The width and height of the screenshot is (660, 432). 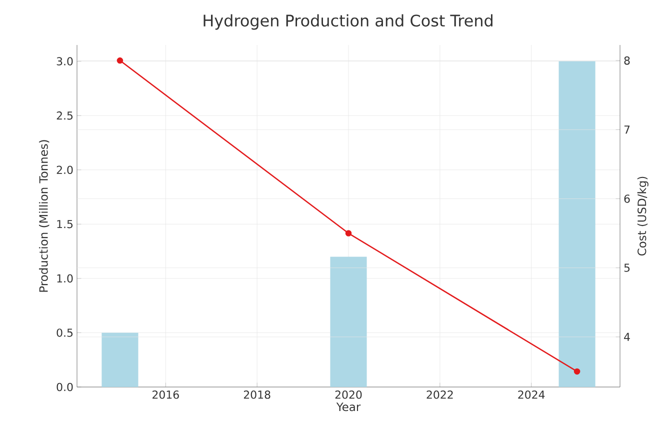 What do you see at coordinates (627, 198) in the screenshot?
I see `y2-tick-label: 6` at bounding box center [627, 198].